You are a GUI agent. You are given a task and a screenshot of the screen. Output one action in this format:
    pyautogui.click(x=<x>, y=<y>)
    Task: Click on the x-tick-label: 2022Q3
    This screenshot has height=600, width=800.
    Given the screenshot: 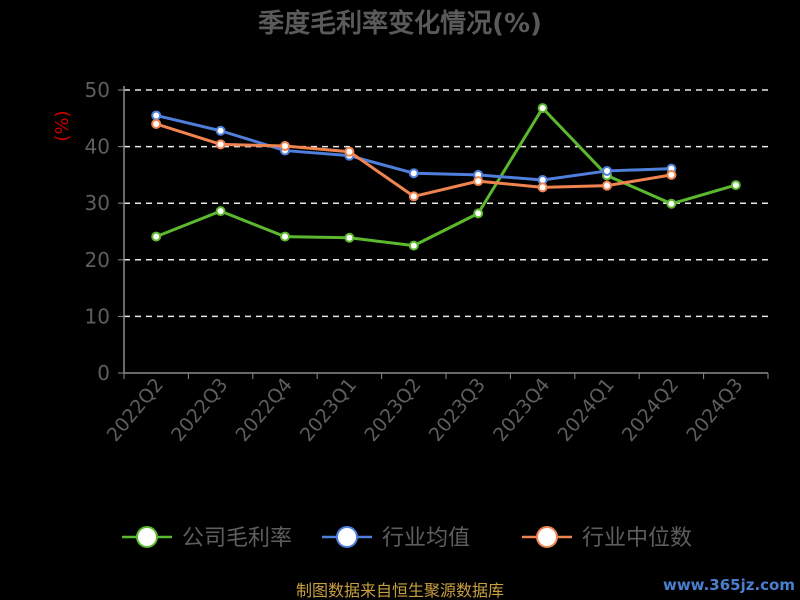 What is the action you would take?
    pyautogui.click(x=199, y=410)
    